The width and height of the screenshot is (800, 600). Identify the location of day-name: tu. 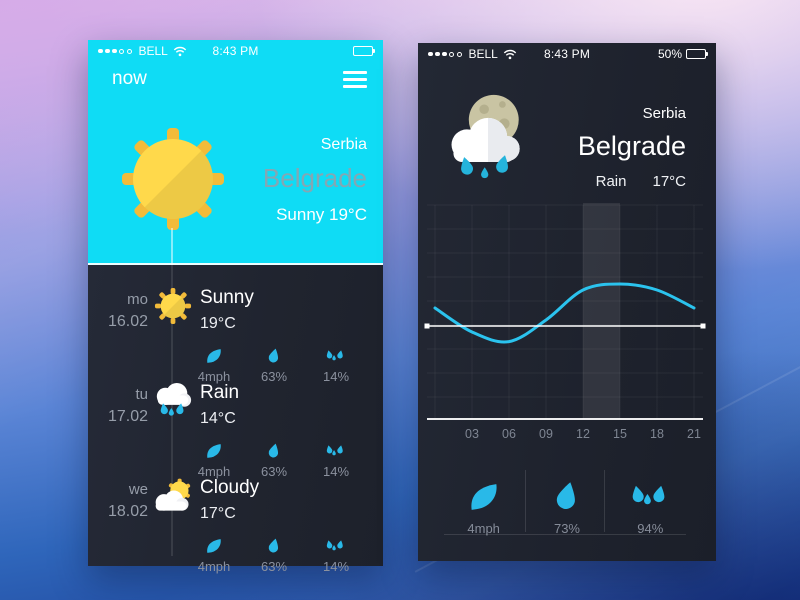
(141, 394).